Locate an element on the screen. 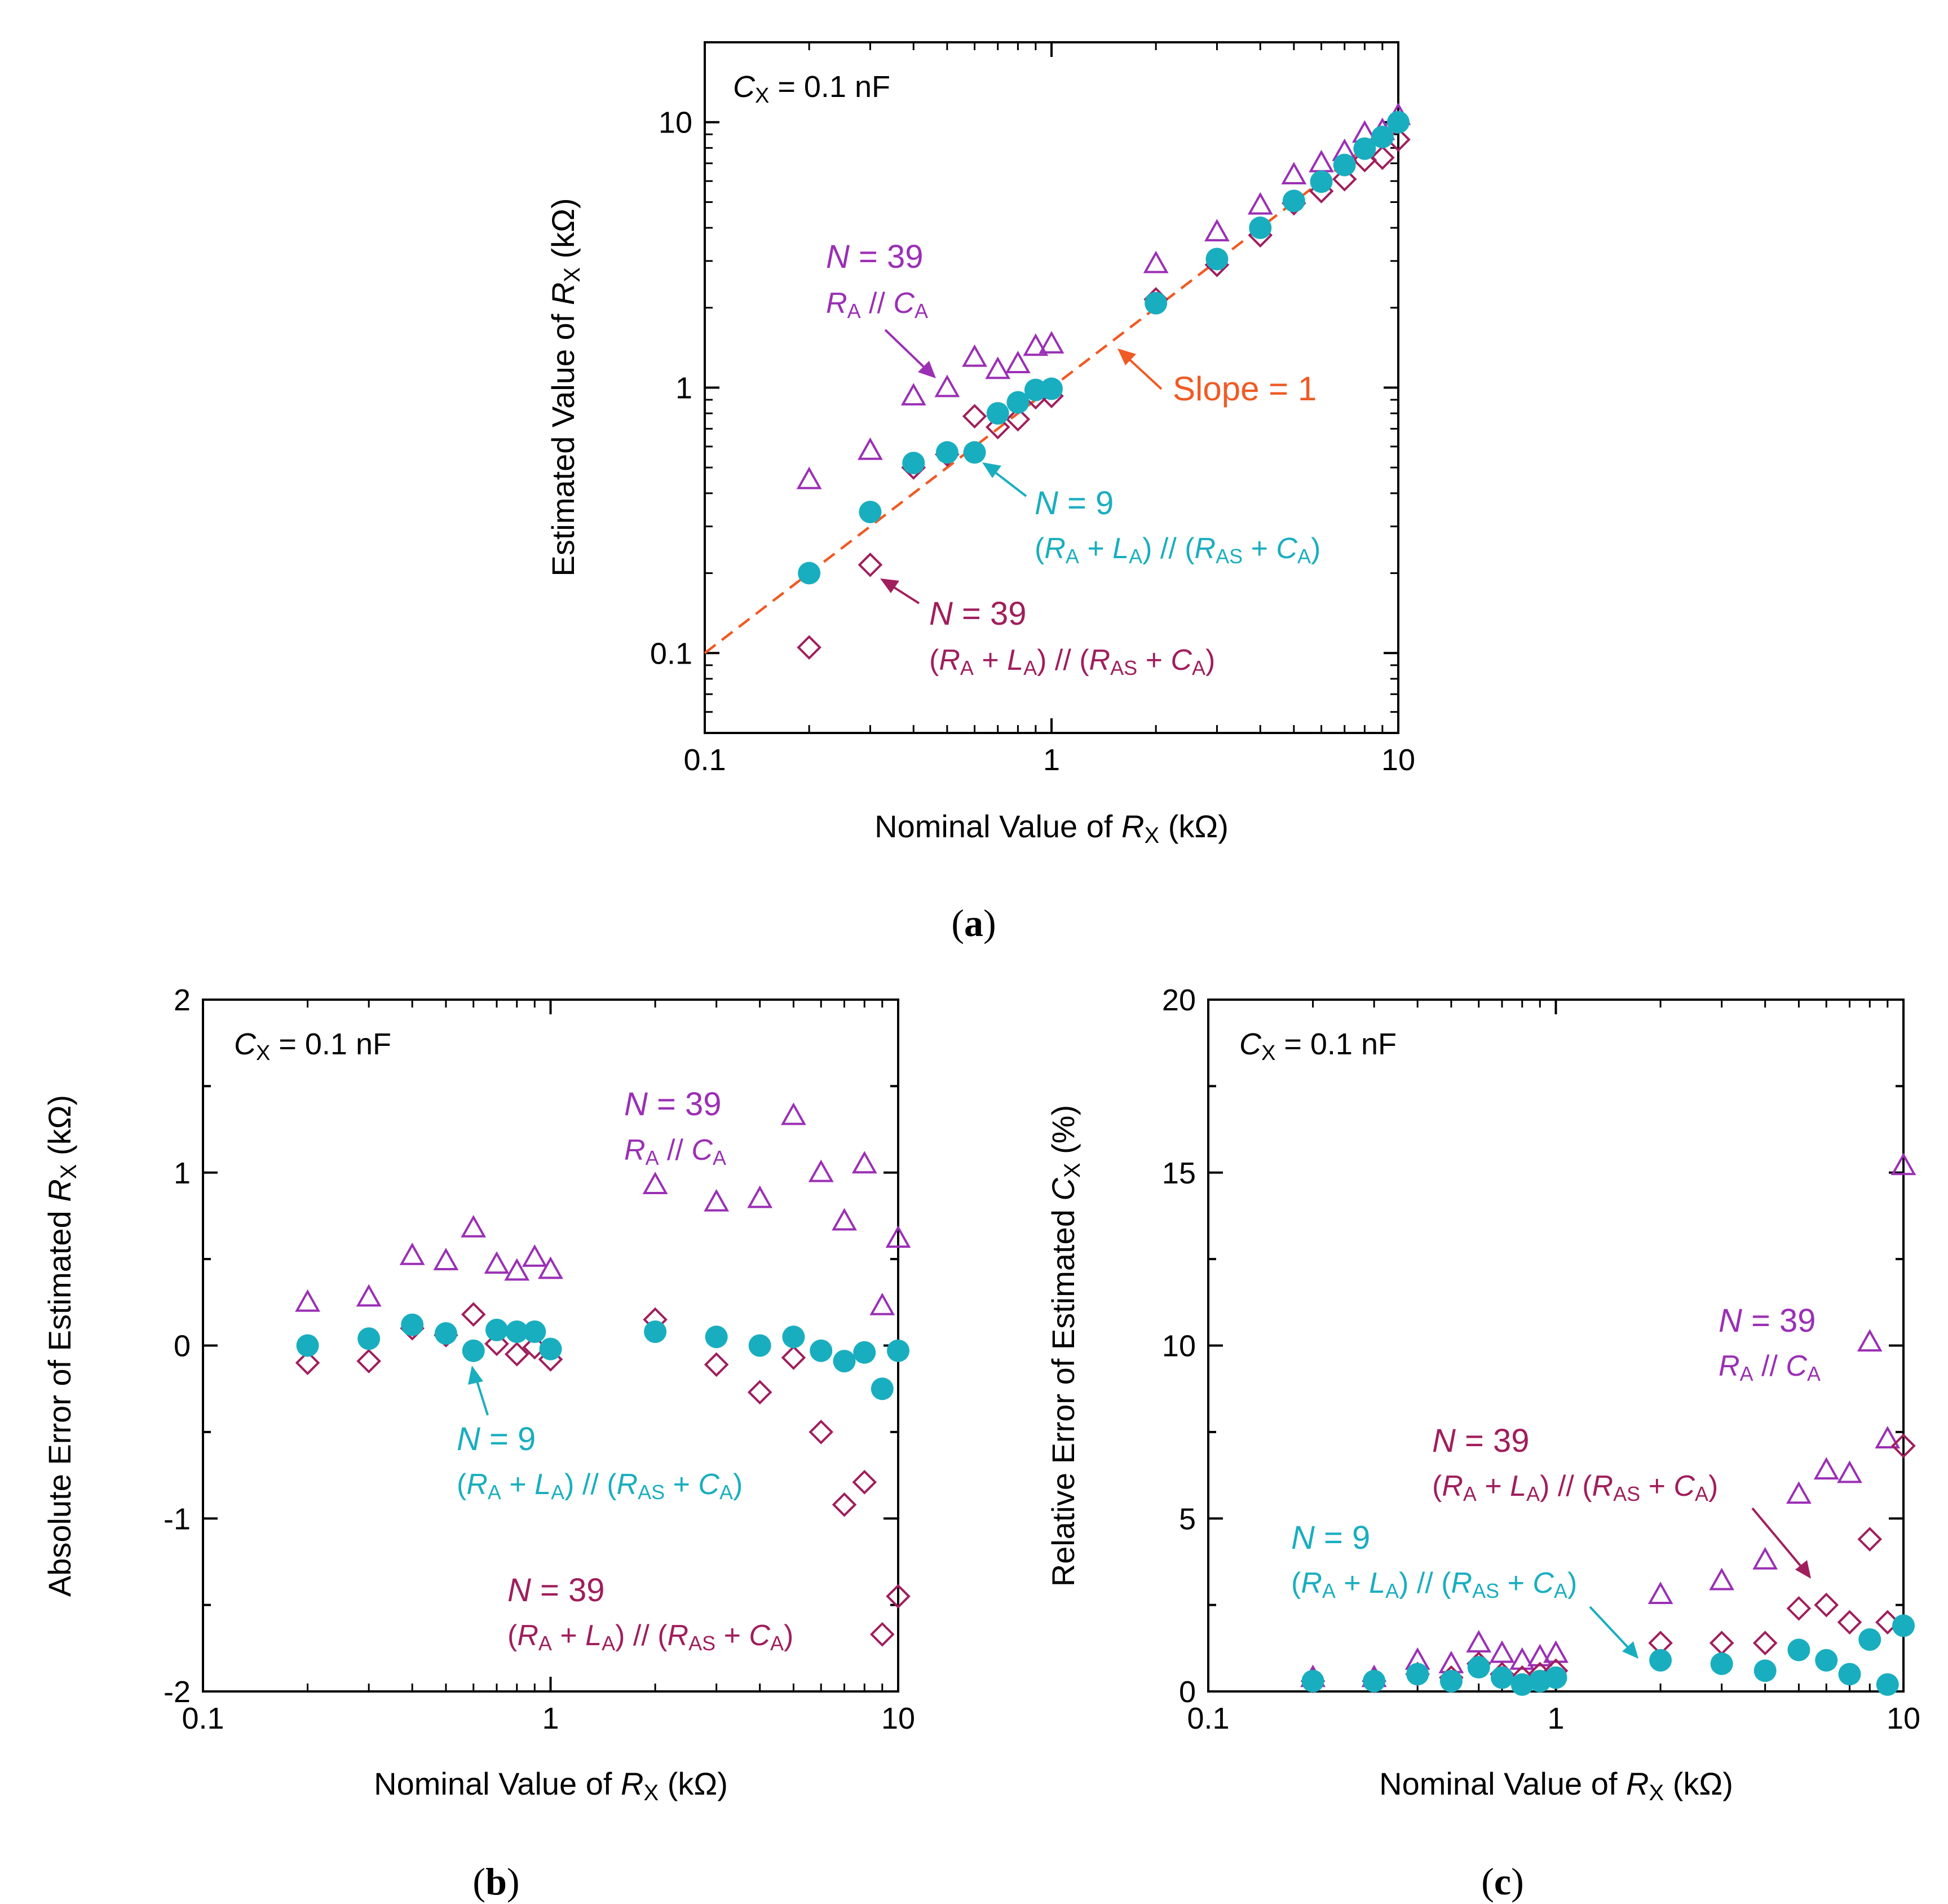 This screenshot has height=1904, width=1948. y-tick-label: 5 is located at coordinates (1187, 1519).